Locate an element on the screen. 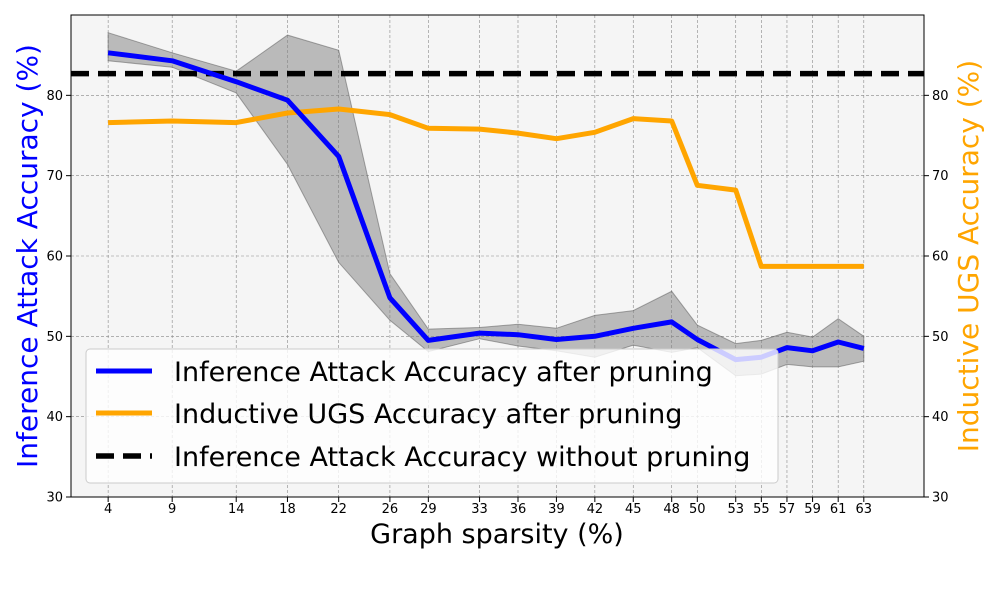  x-tick-label: 61 is located at coordinates (838, 509).